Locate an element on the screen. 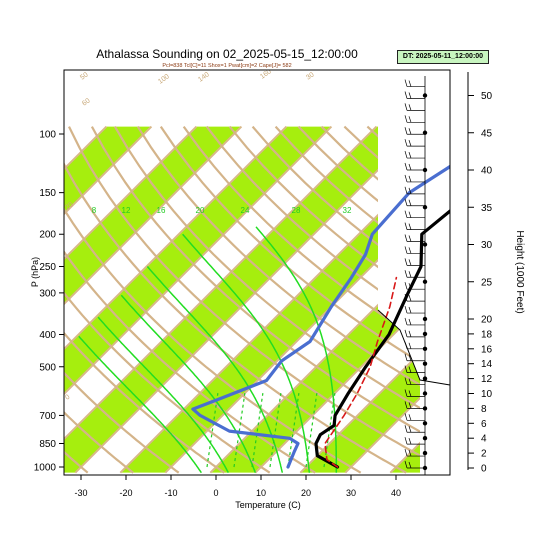 This screenshot has width=540, height=545. dry-adiabat is located at coordinates (499, 300).